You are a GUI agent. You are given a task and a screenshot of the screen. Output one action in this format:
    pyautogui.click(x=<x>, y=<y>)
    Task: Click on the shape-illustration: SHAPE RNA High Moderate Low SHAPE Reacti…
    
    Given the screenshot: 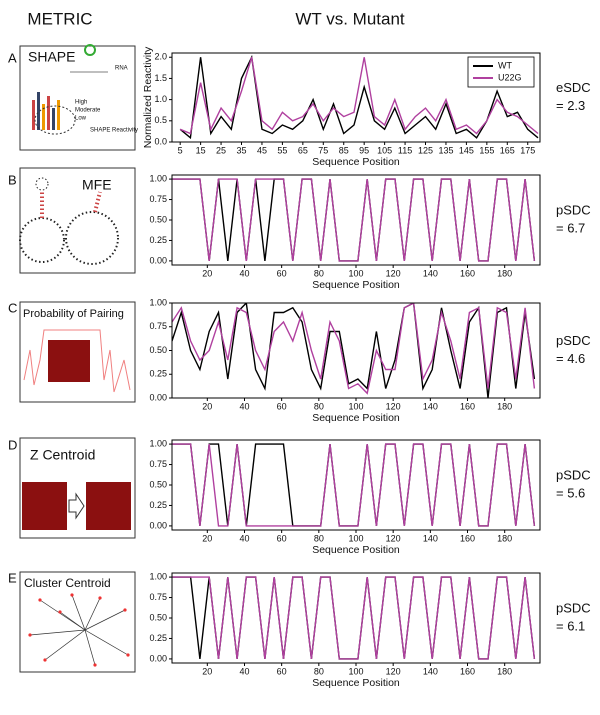 What is the action you would take?
    pyautogui.click(x=78, y=97)
    